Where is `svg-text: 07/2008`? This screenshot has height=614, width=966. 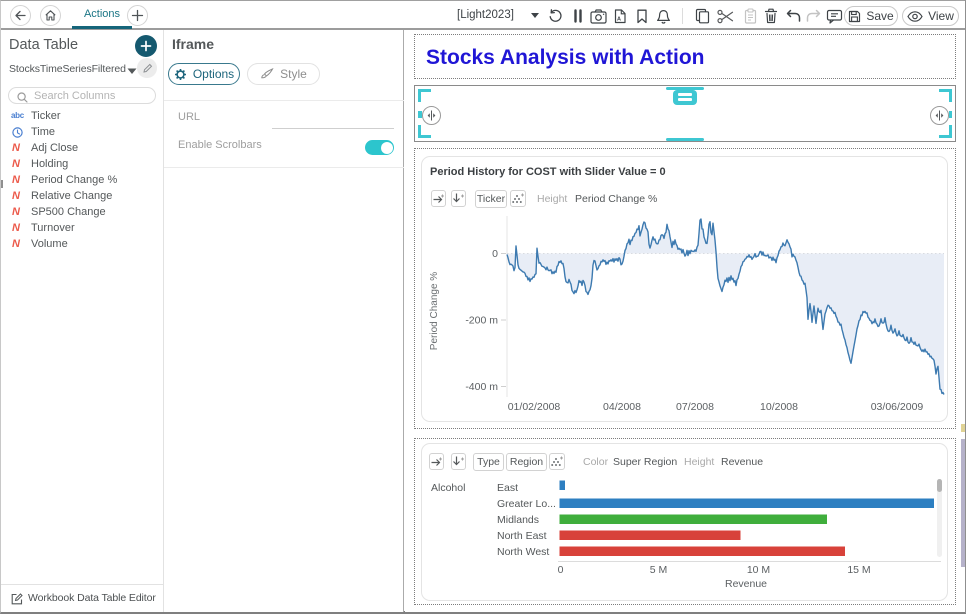 svg-text: 07/2008 is located at coordinates (695, 407).